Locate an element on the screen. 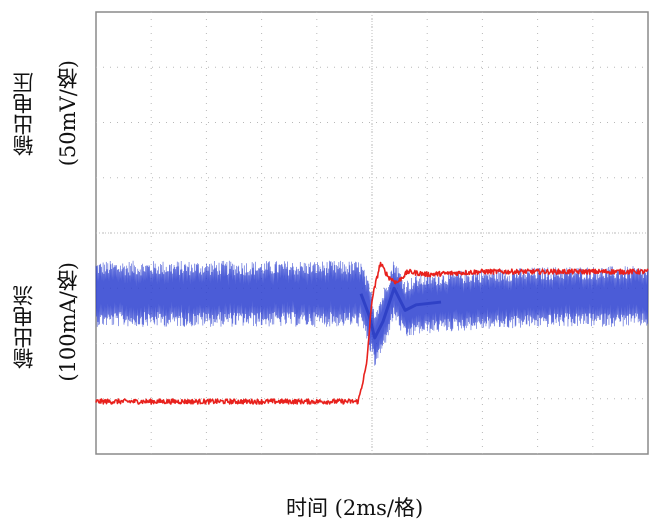  voltage-unit-label: (50mV/格) is located at coordinates (68, 113).